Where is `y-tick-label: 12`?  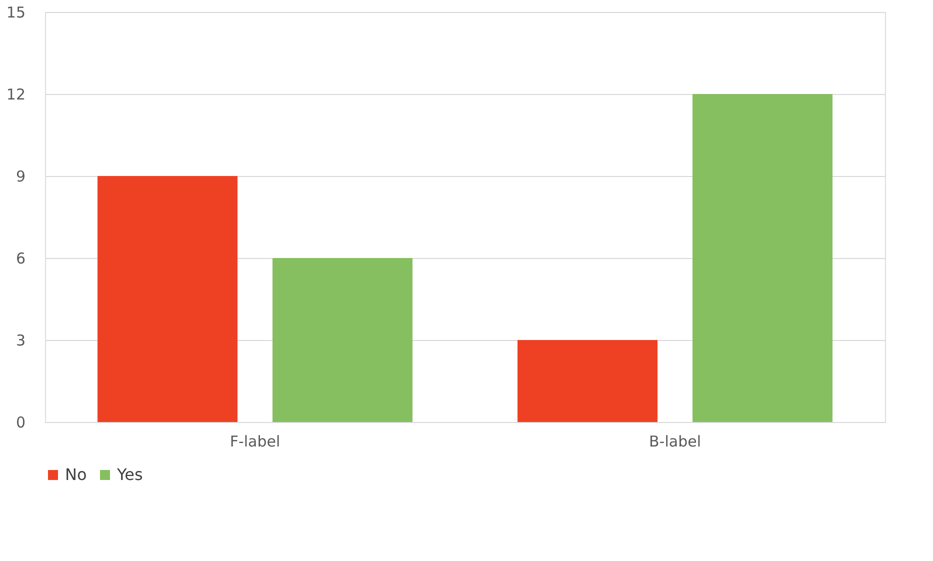
y-tick-label: 12 is located at coordinates (16, 95).